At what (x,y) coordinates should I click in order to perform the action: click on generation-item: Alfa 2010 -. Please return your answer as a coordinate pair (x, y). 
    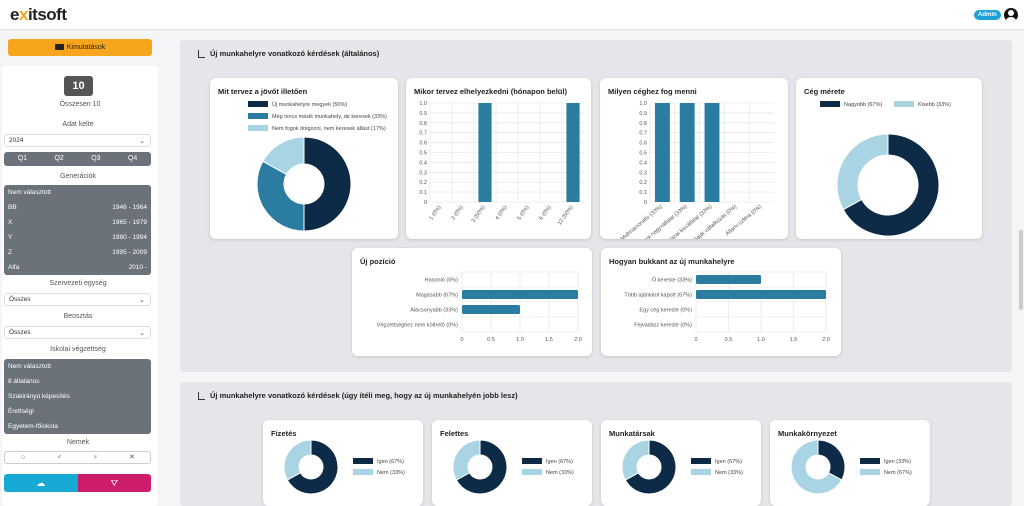
    Looking at the image, I should click on (77, 267).